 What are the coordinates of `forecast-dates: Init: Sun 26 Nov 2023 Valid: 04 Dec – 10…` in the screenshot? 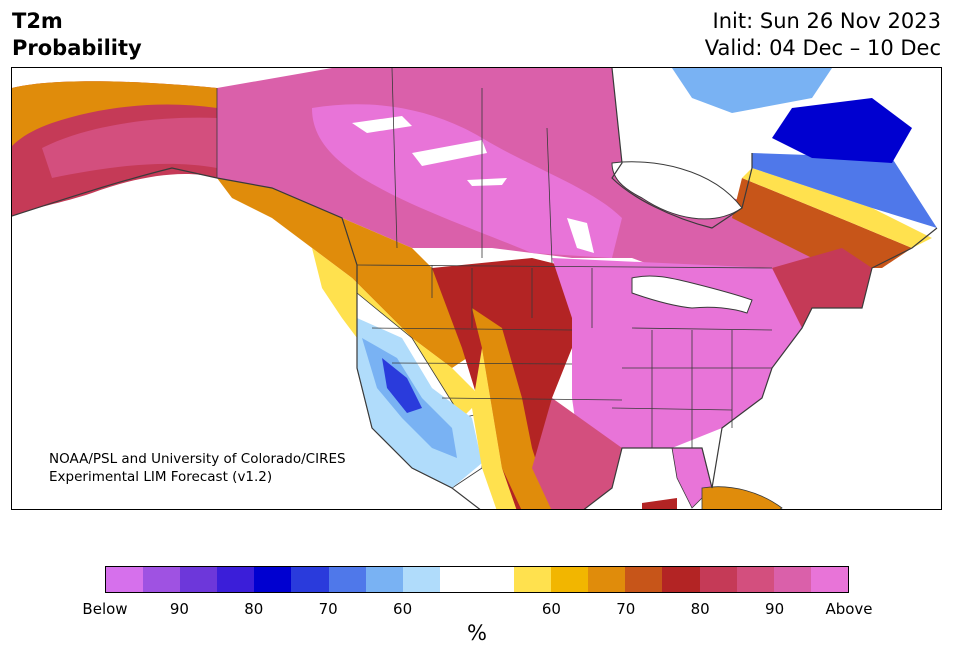 It's located at (823, 35).